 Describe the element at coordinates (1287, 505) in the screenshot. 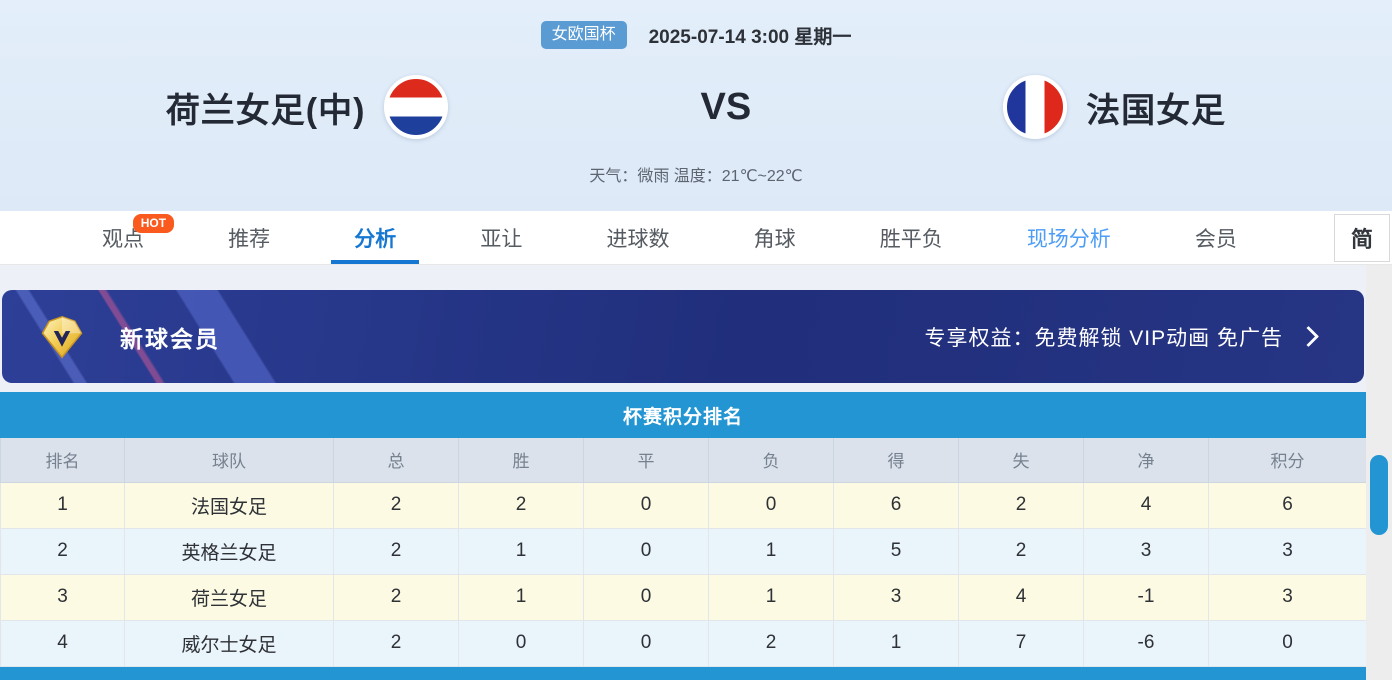

I see `points-cell: 6` at that location.